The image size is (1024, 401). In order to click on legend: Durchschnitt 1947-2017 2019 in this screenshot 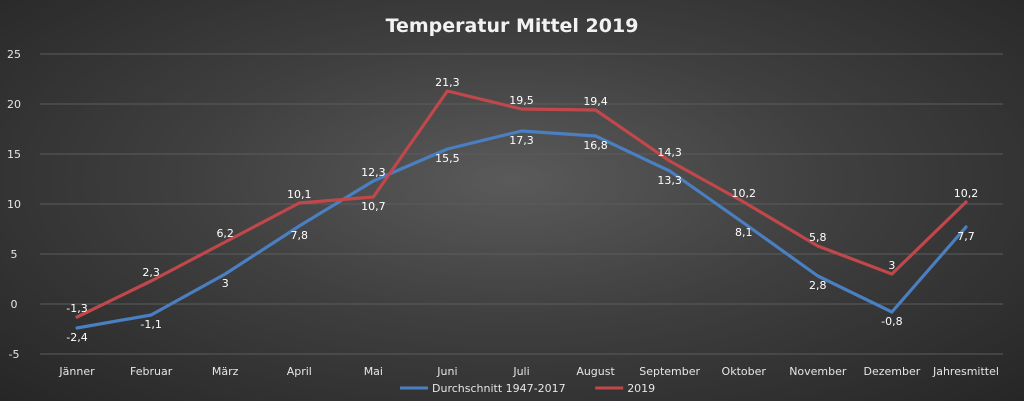, I will do `click(527, 388)`.